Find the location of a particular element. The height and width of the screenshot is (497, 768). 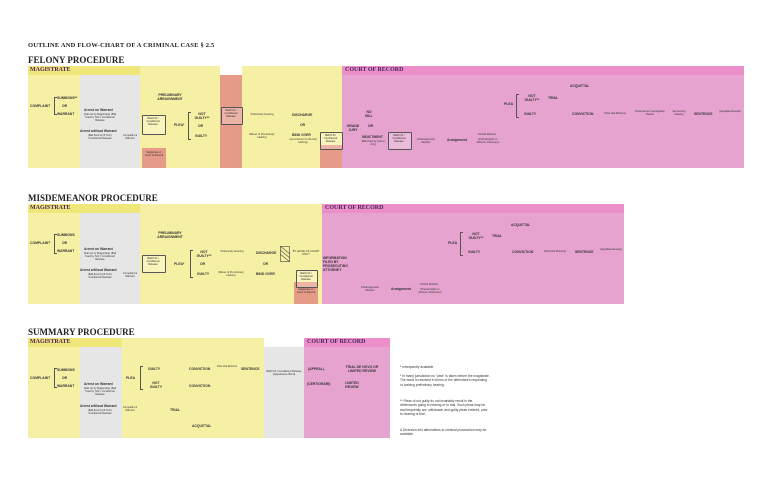

felony-warrant: WARRANT is located at coordinates (66, 114).